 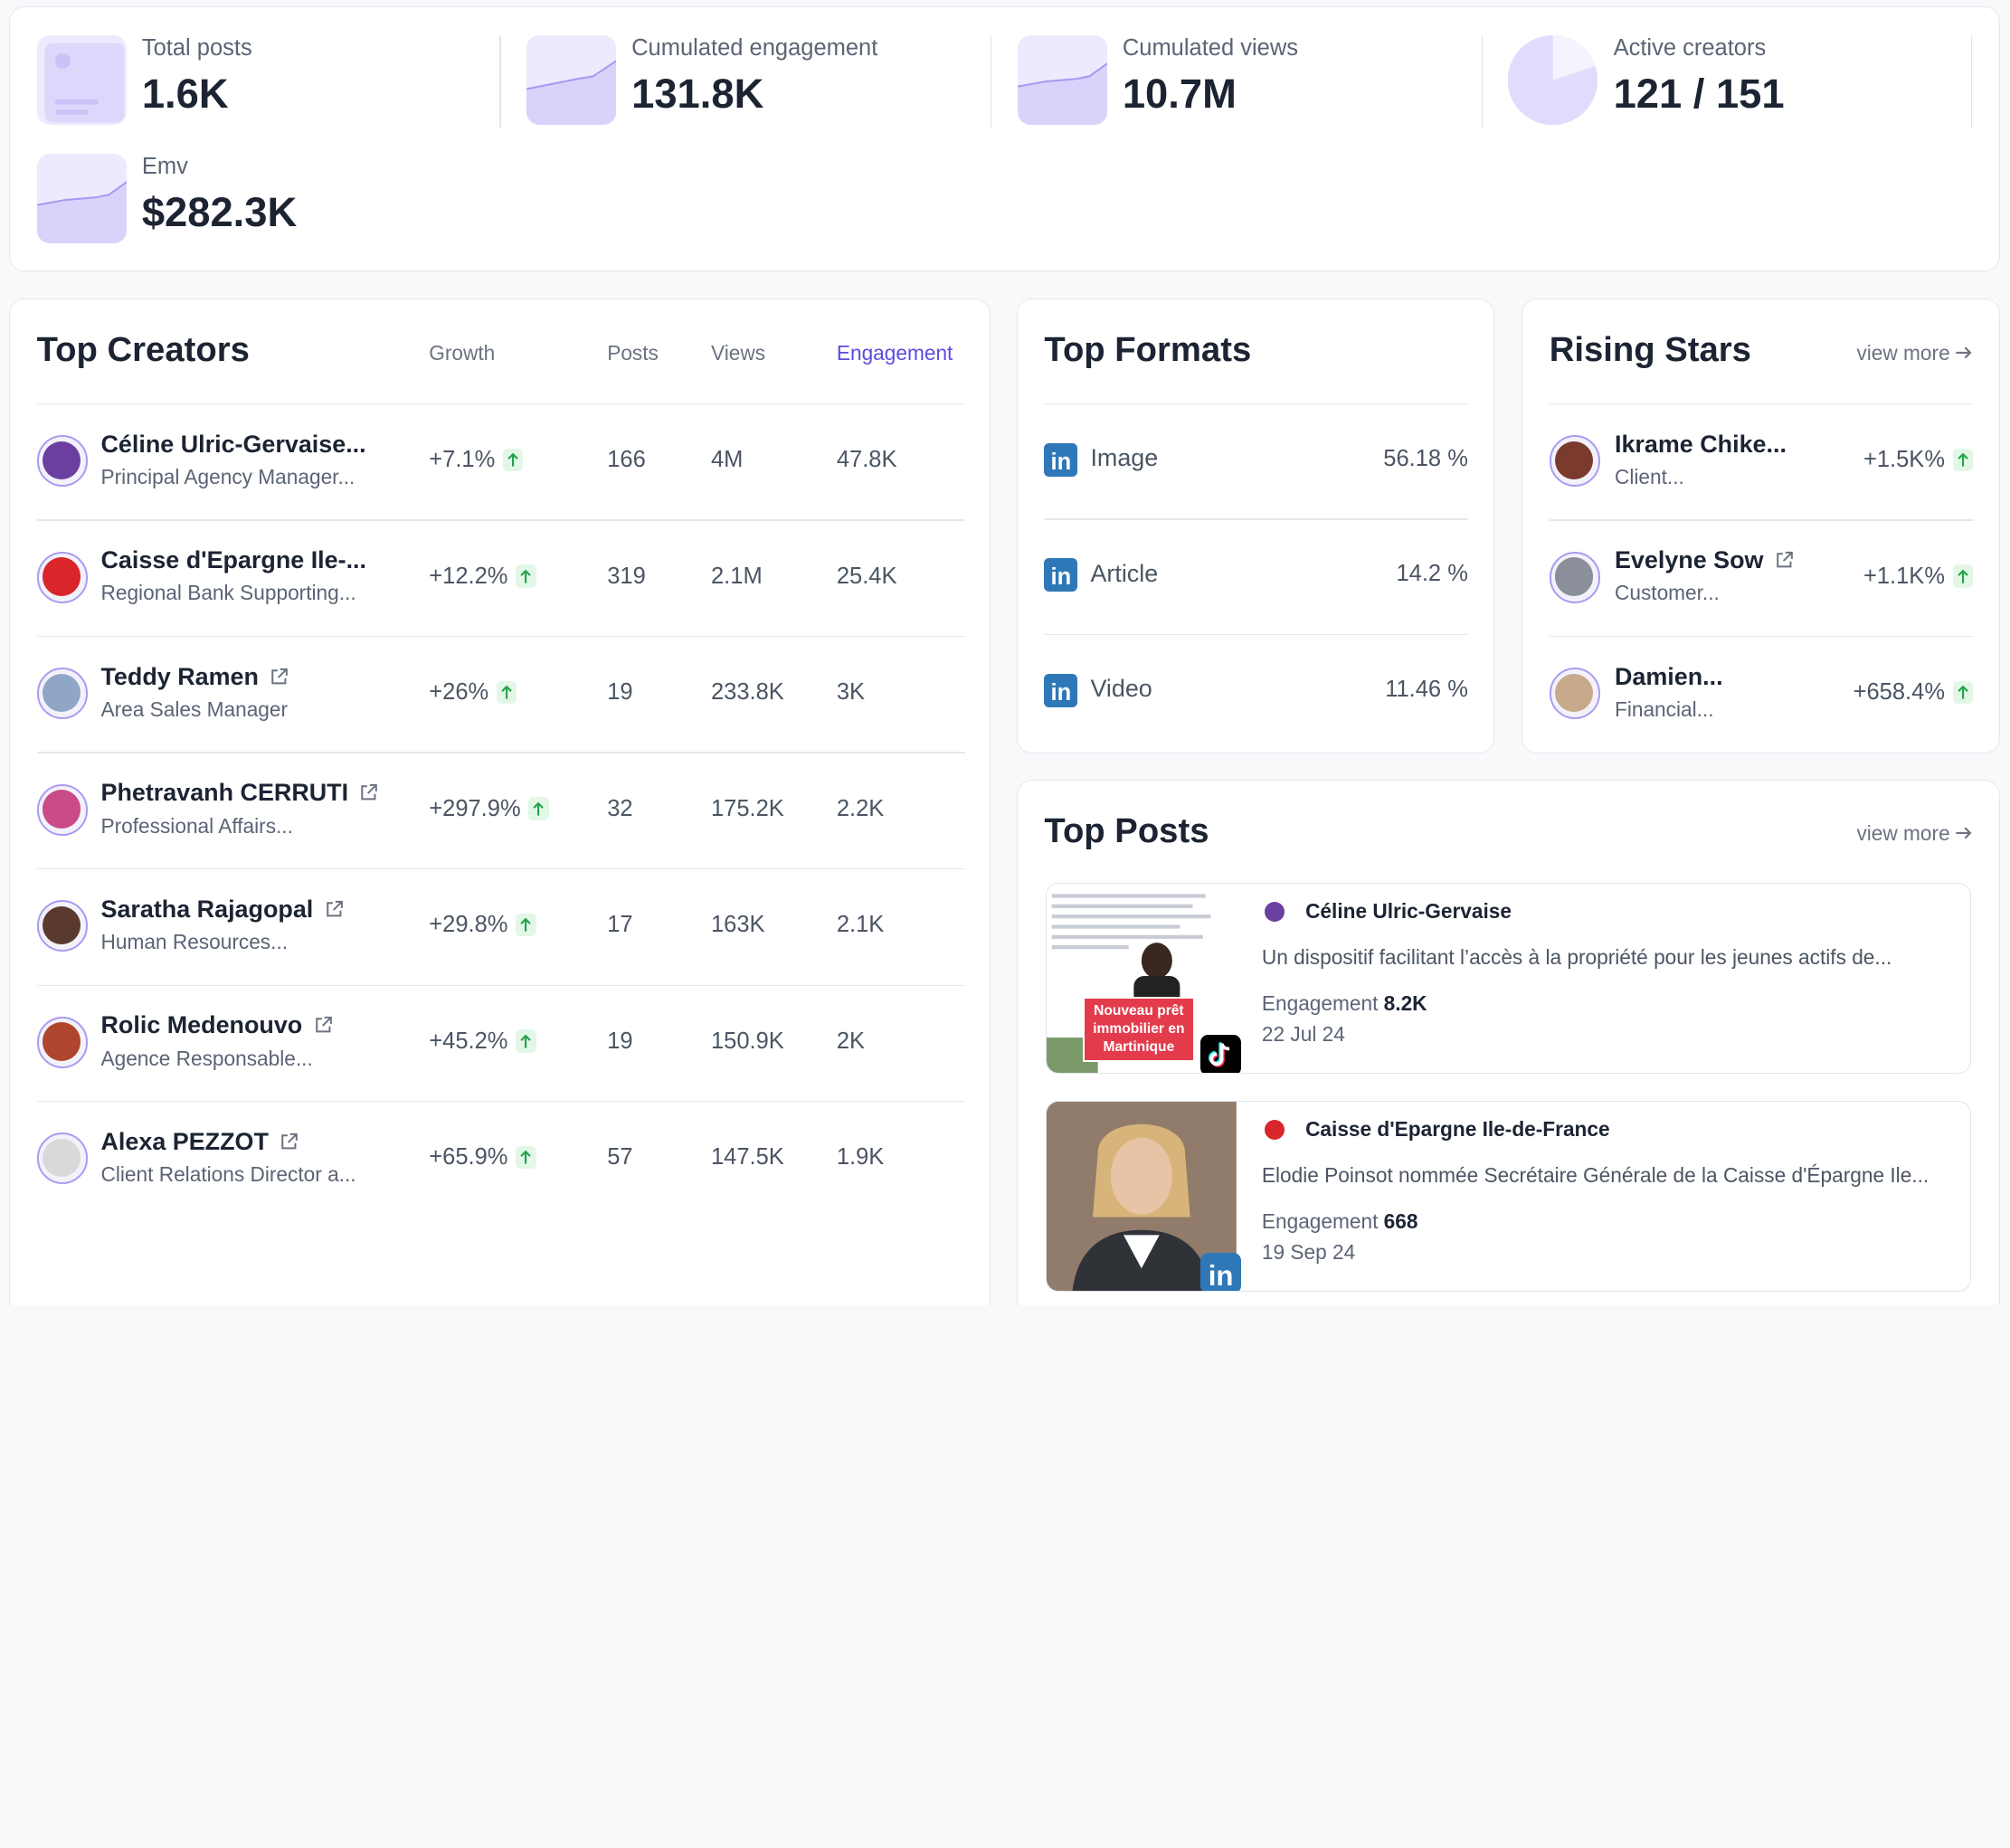 I want to click on format-value: 11.46 %, so click(x=1426, y=689).